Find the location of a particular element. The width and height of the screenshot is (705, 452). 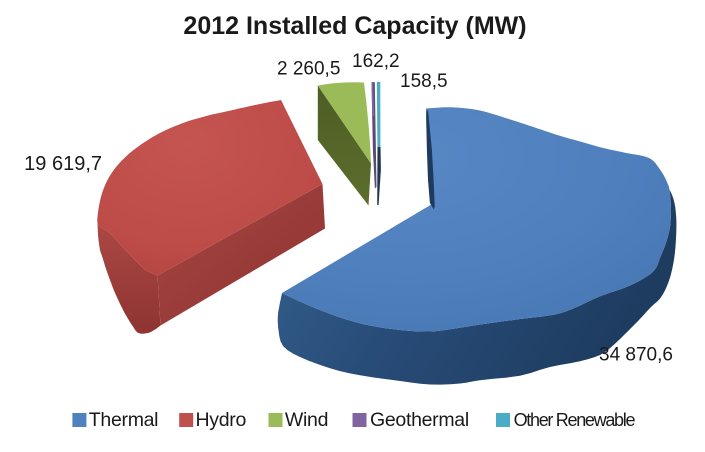

svg-text: Geothermal is located at coordinates (419, 420).